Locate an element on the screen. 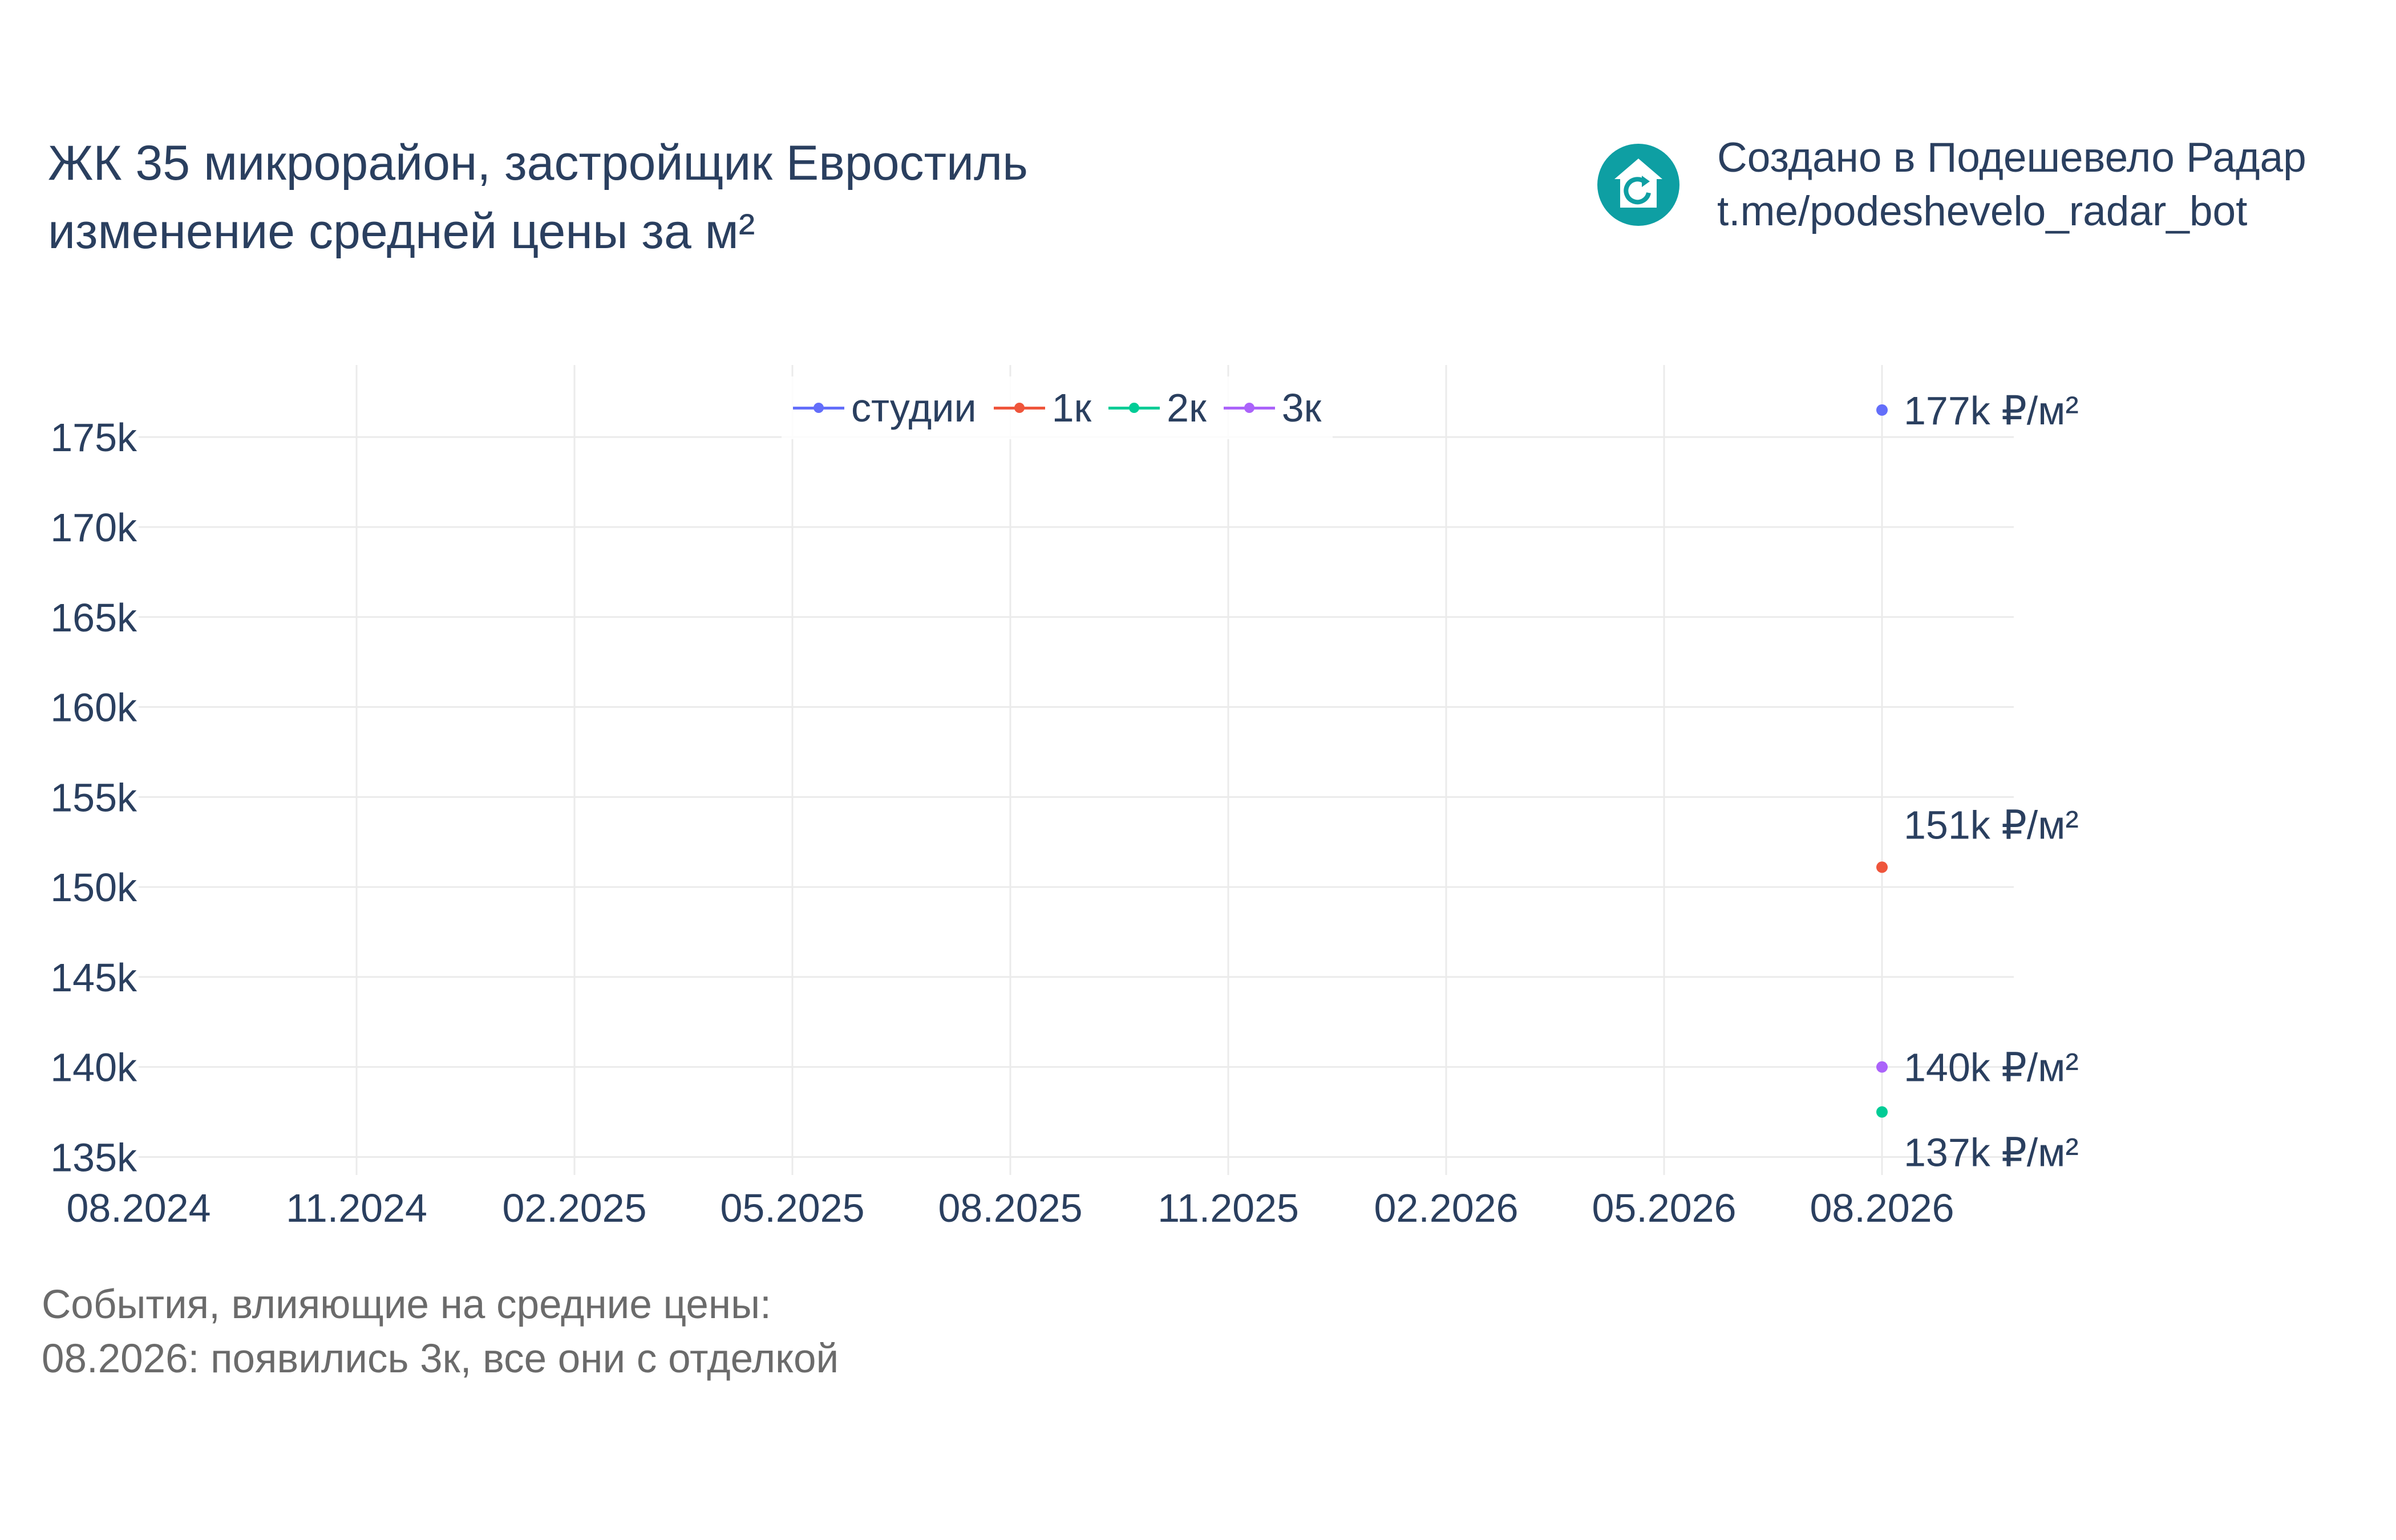 The height and width of the screenshot is (1540, 2396). data-label-1к: 151k ₽/м² is located at coordinates (1992, 825).